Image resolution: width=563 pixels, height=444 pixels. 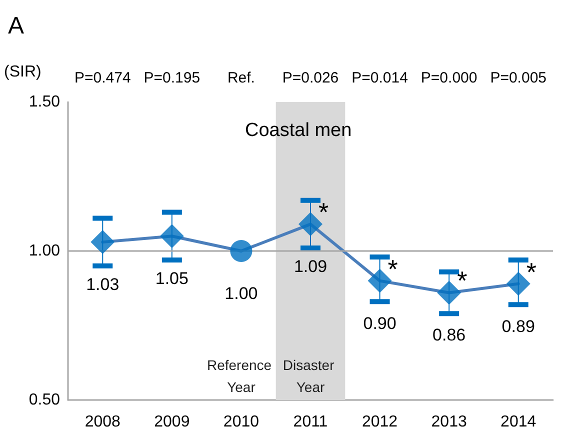 I want to click on x-tick-label: 2009, so click(x=172, y=422).